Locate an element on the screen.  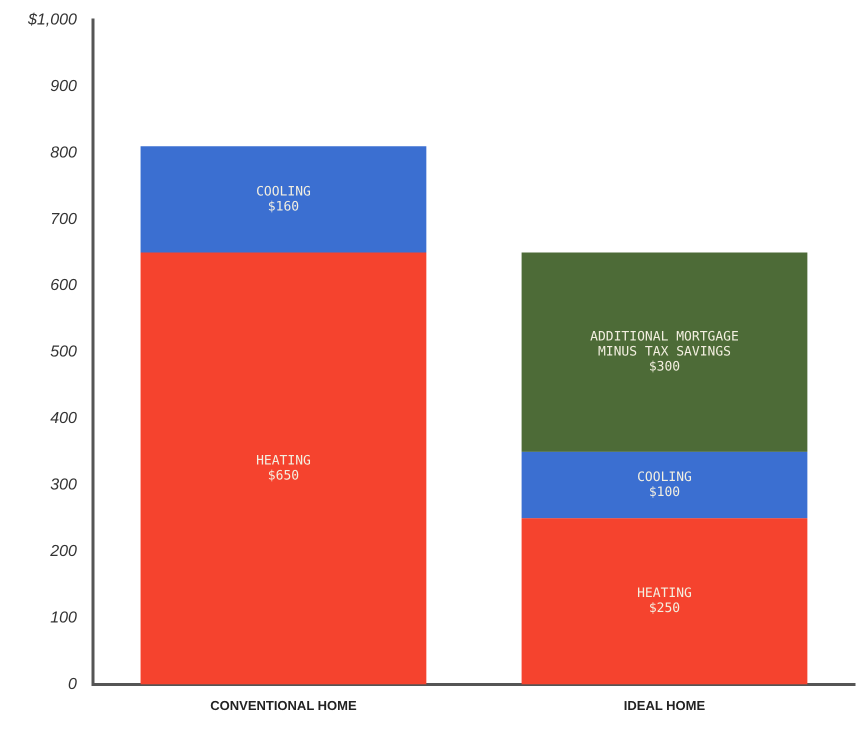
data-label: $160 is located at coordinates (284, 206).